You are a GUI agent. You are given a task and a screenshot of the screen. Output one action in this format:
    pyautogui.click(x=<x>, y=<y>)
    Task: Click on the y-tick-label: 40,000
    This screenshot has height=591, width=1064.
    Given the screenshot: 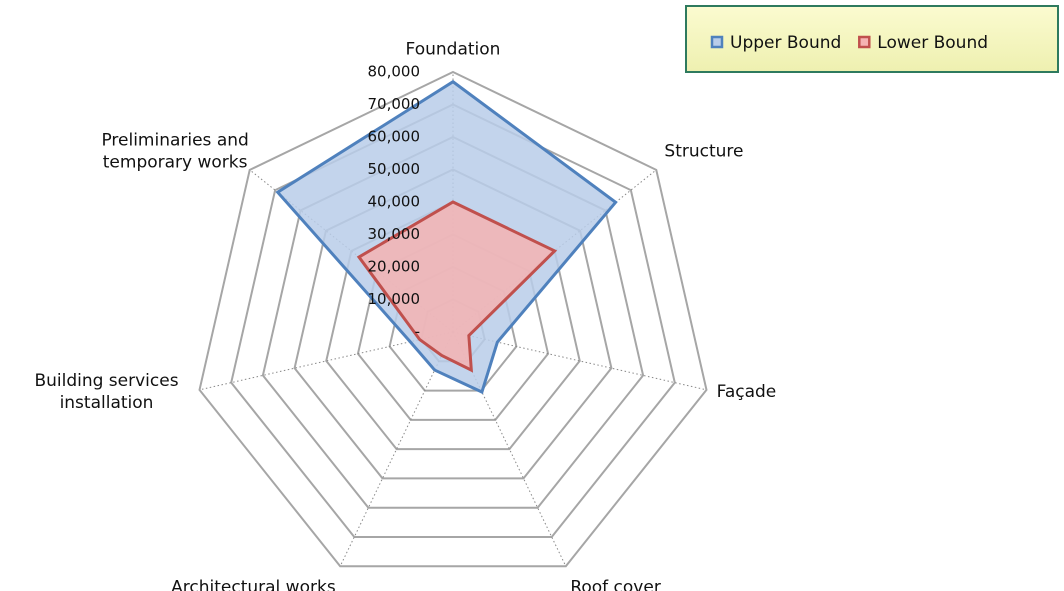 What is the action you would take?
    pyautogui.click(x=394, y=202)
    